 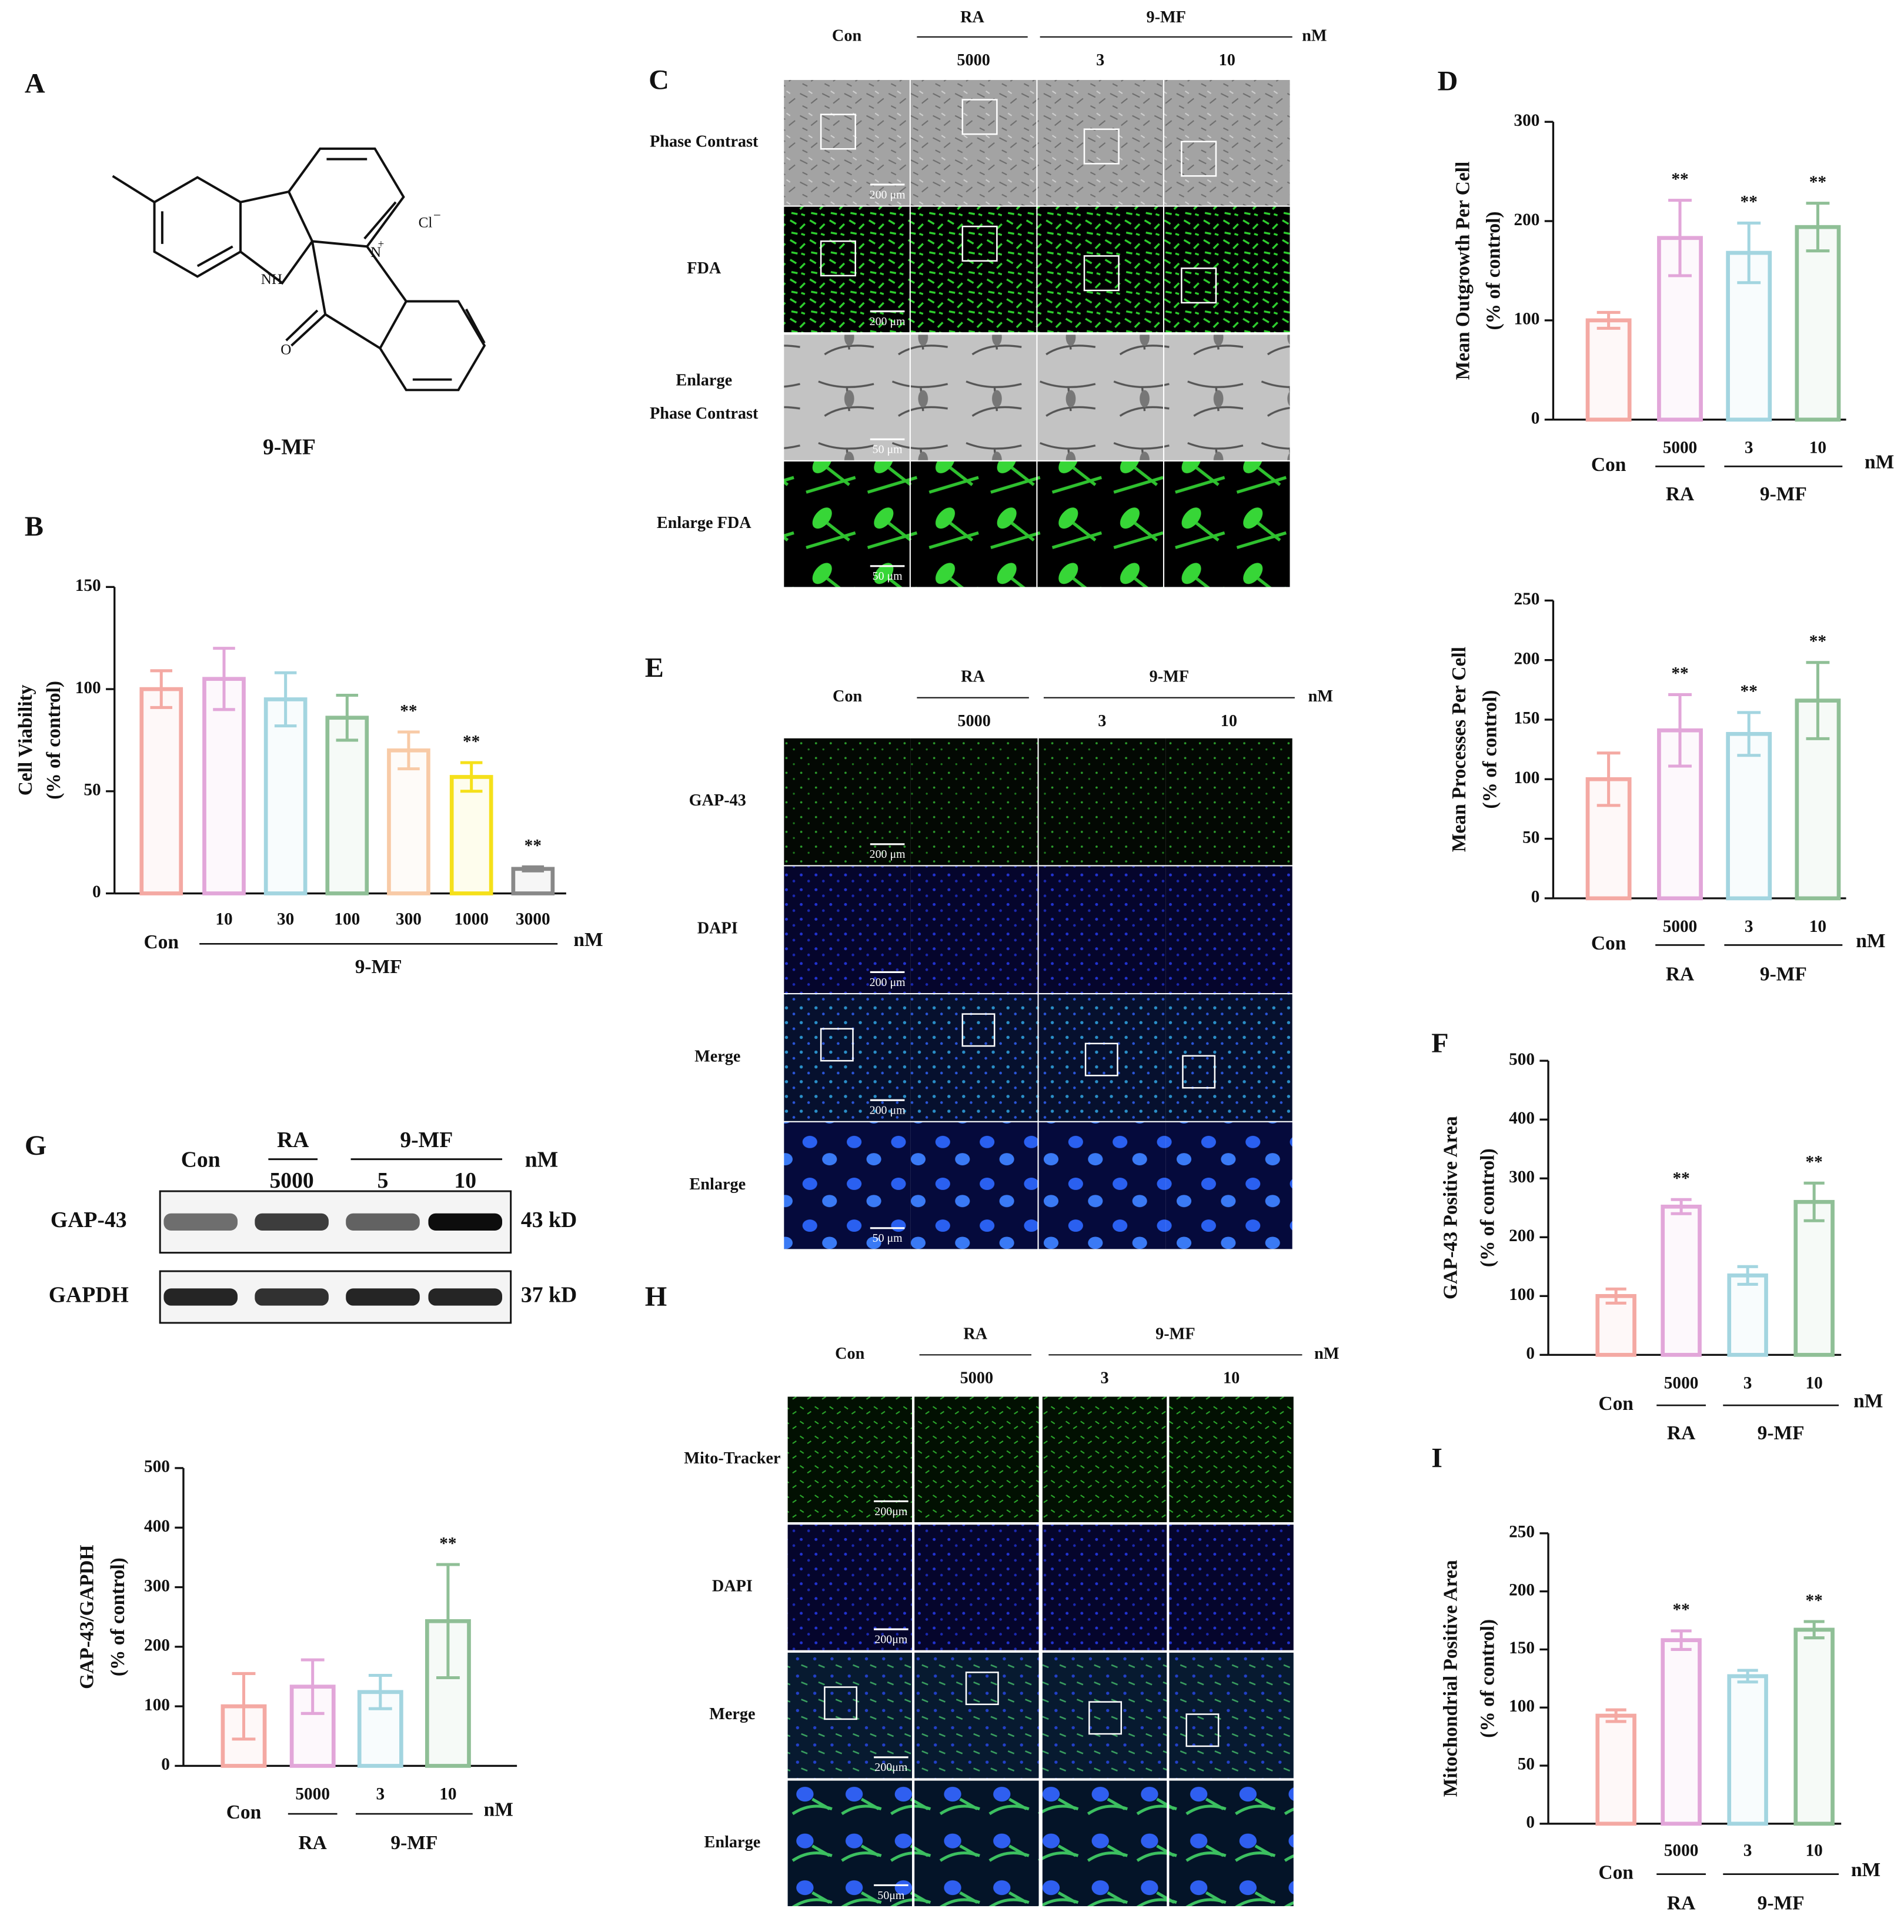 What do you see at coordinates (732, 1714) in the screenshot?
I see `row-label: Merge` at bounding box center [732, 1714].